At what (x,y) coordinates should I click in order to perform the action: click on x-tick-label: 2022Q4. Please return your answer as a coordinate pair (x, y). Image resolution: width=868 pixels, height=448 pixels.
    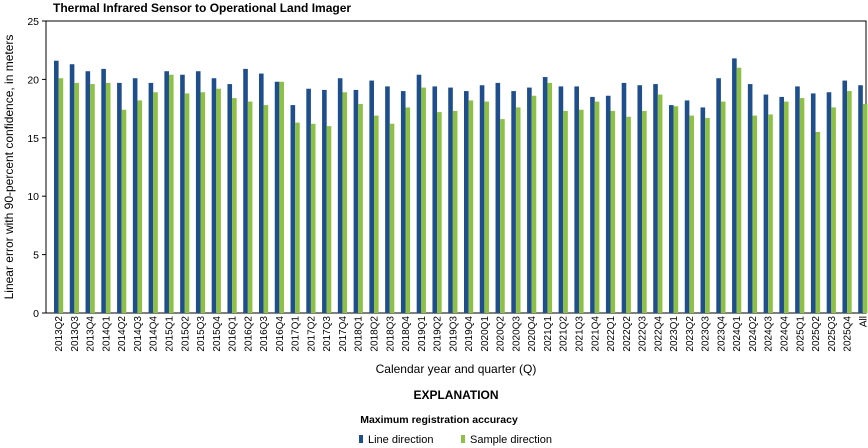
    Looking at the image, I should click on (658, 334).